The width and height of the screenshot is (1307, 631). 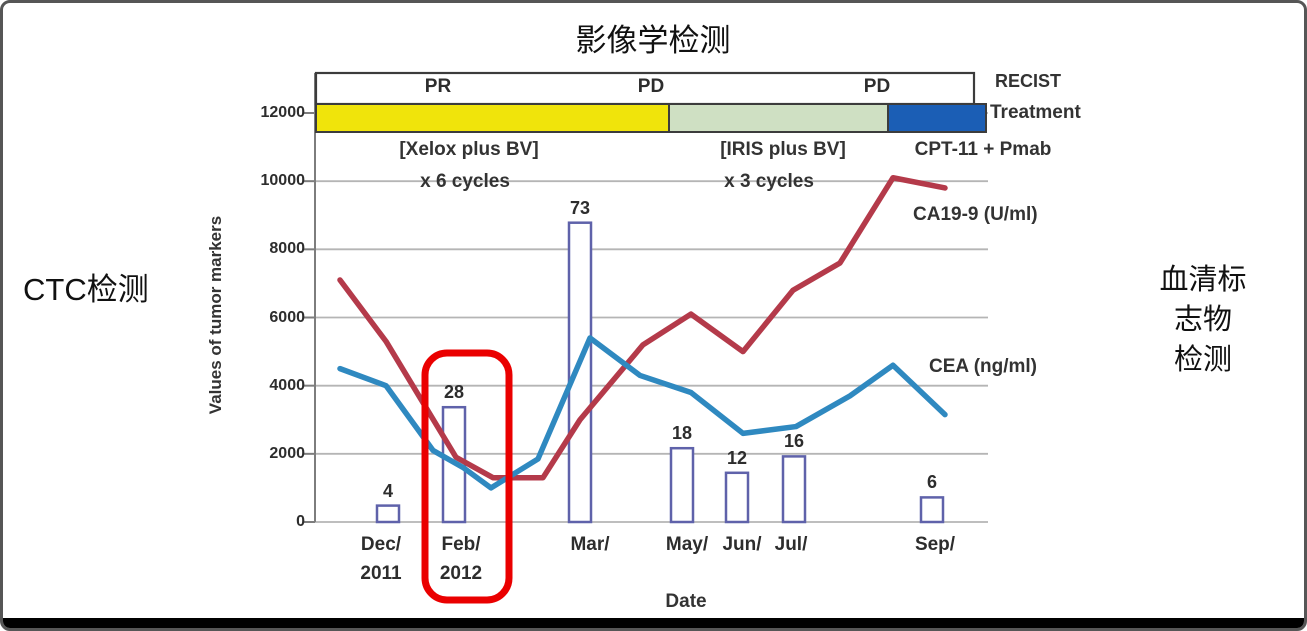 What do you see at coordinates (1035, 112) in the screenshot?
I see `treatment-band-label: Treatment` at bounding box center [1035, 112].